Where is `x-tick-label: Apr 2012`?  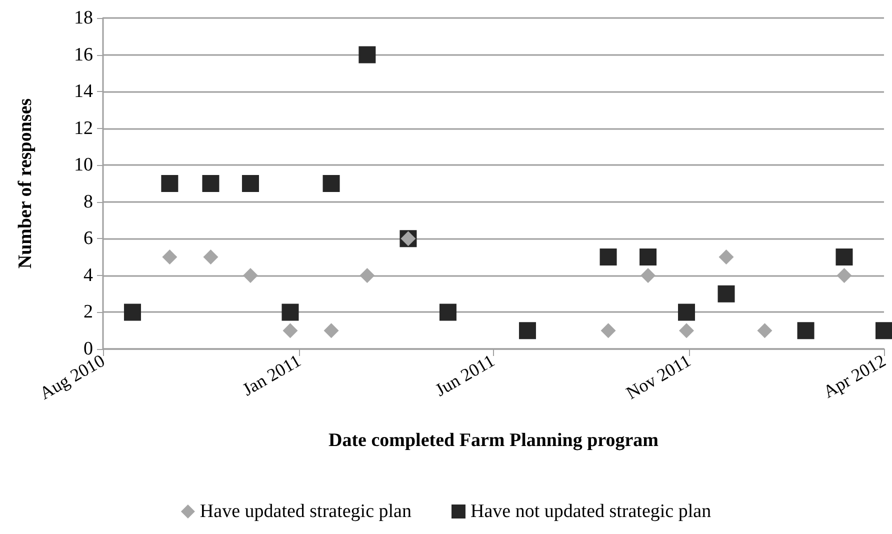
x-tick-label: Apr 2012 is located at coordinates (854, 376).